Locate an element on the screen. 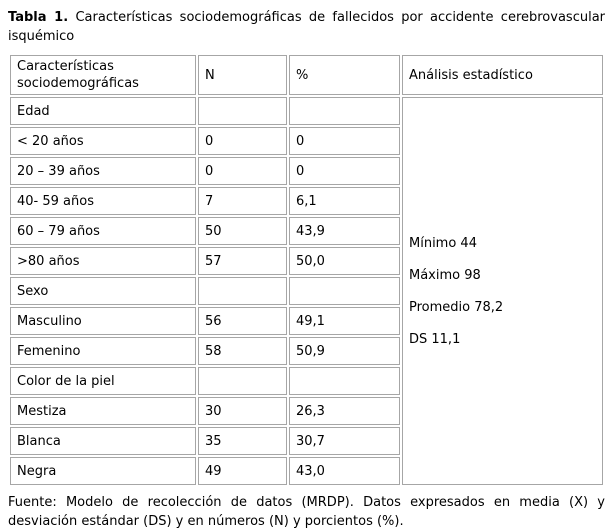 This screenshot has width=613, height=531. row-pct: 26,3 is located at coordinates (344, 411).